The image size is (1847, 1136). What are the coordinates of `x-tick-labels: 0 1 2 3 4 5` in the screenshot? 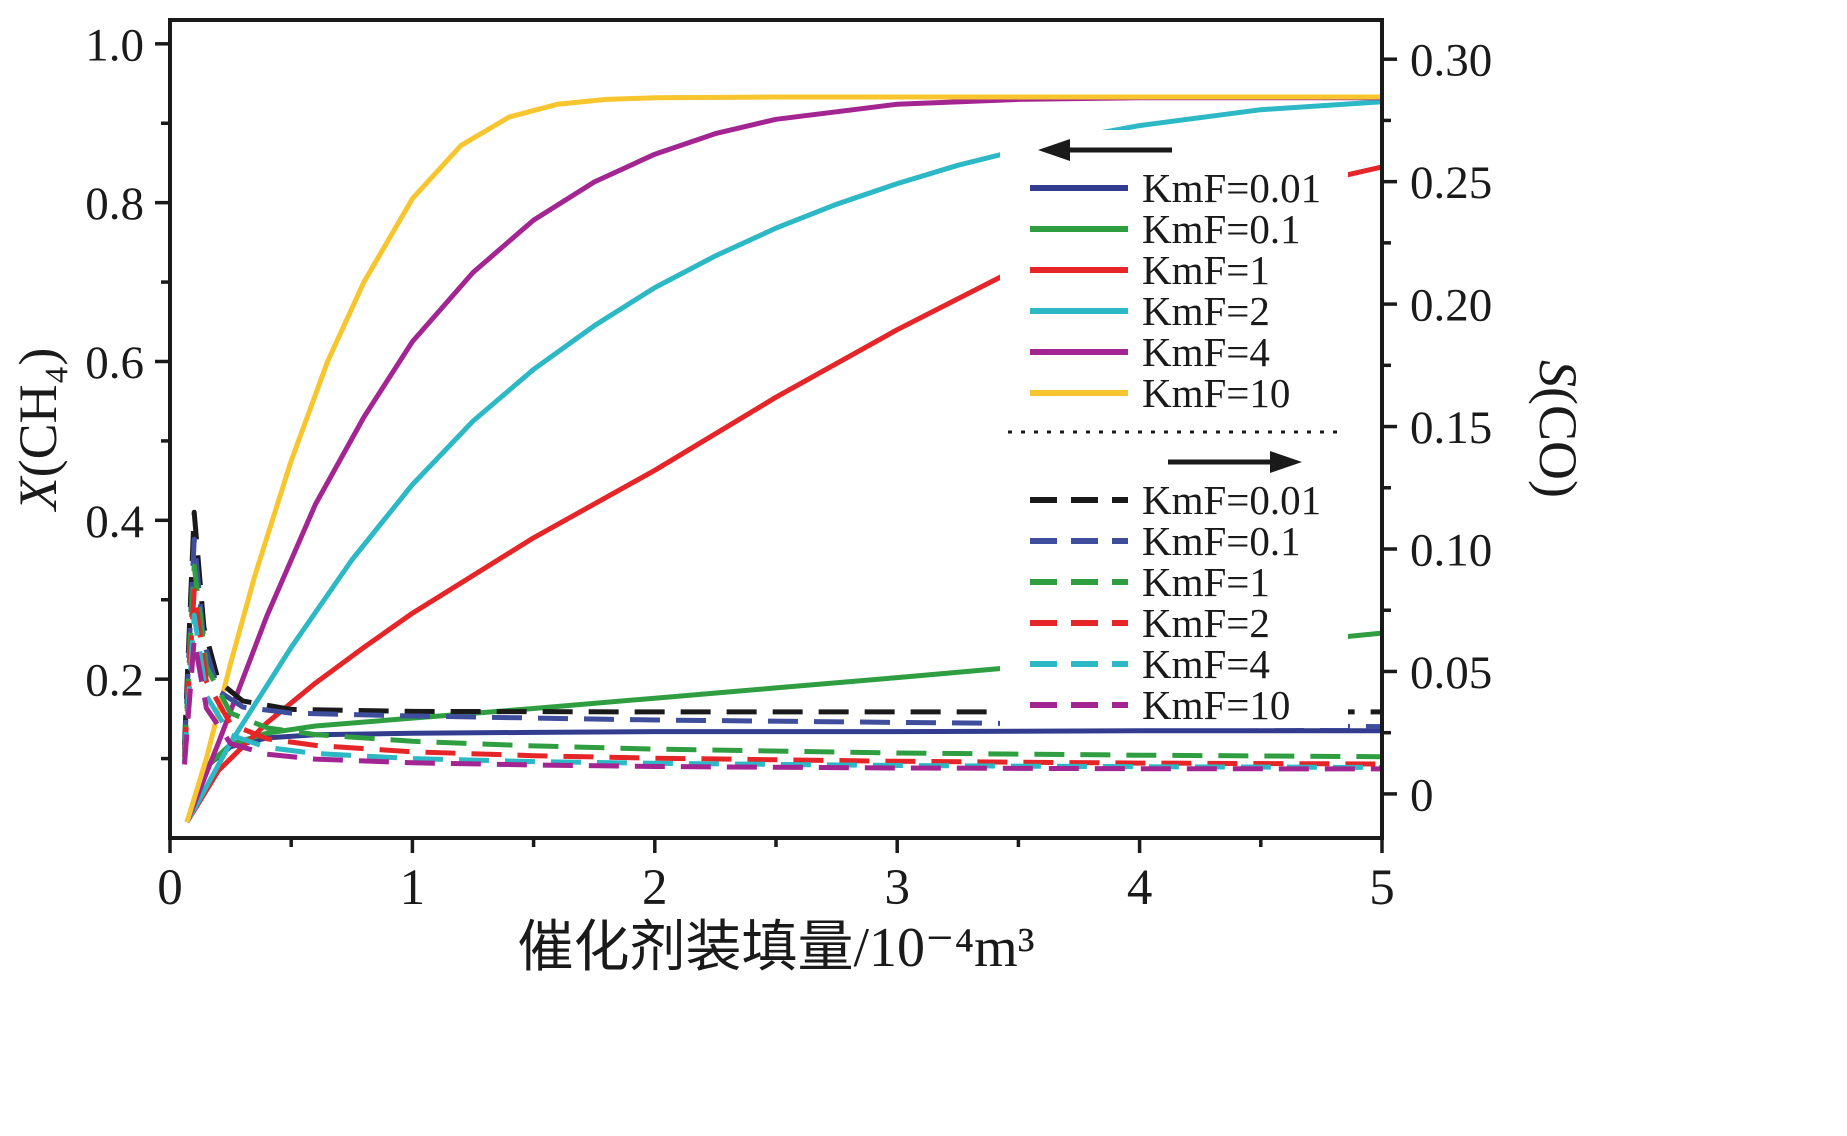 It's located at (776, 888).